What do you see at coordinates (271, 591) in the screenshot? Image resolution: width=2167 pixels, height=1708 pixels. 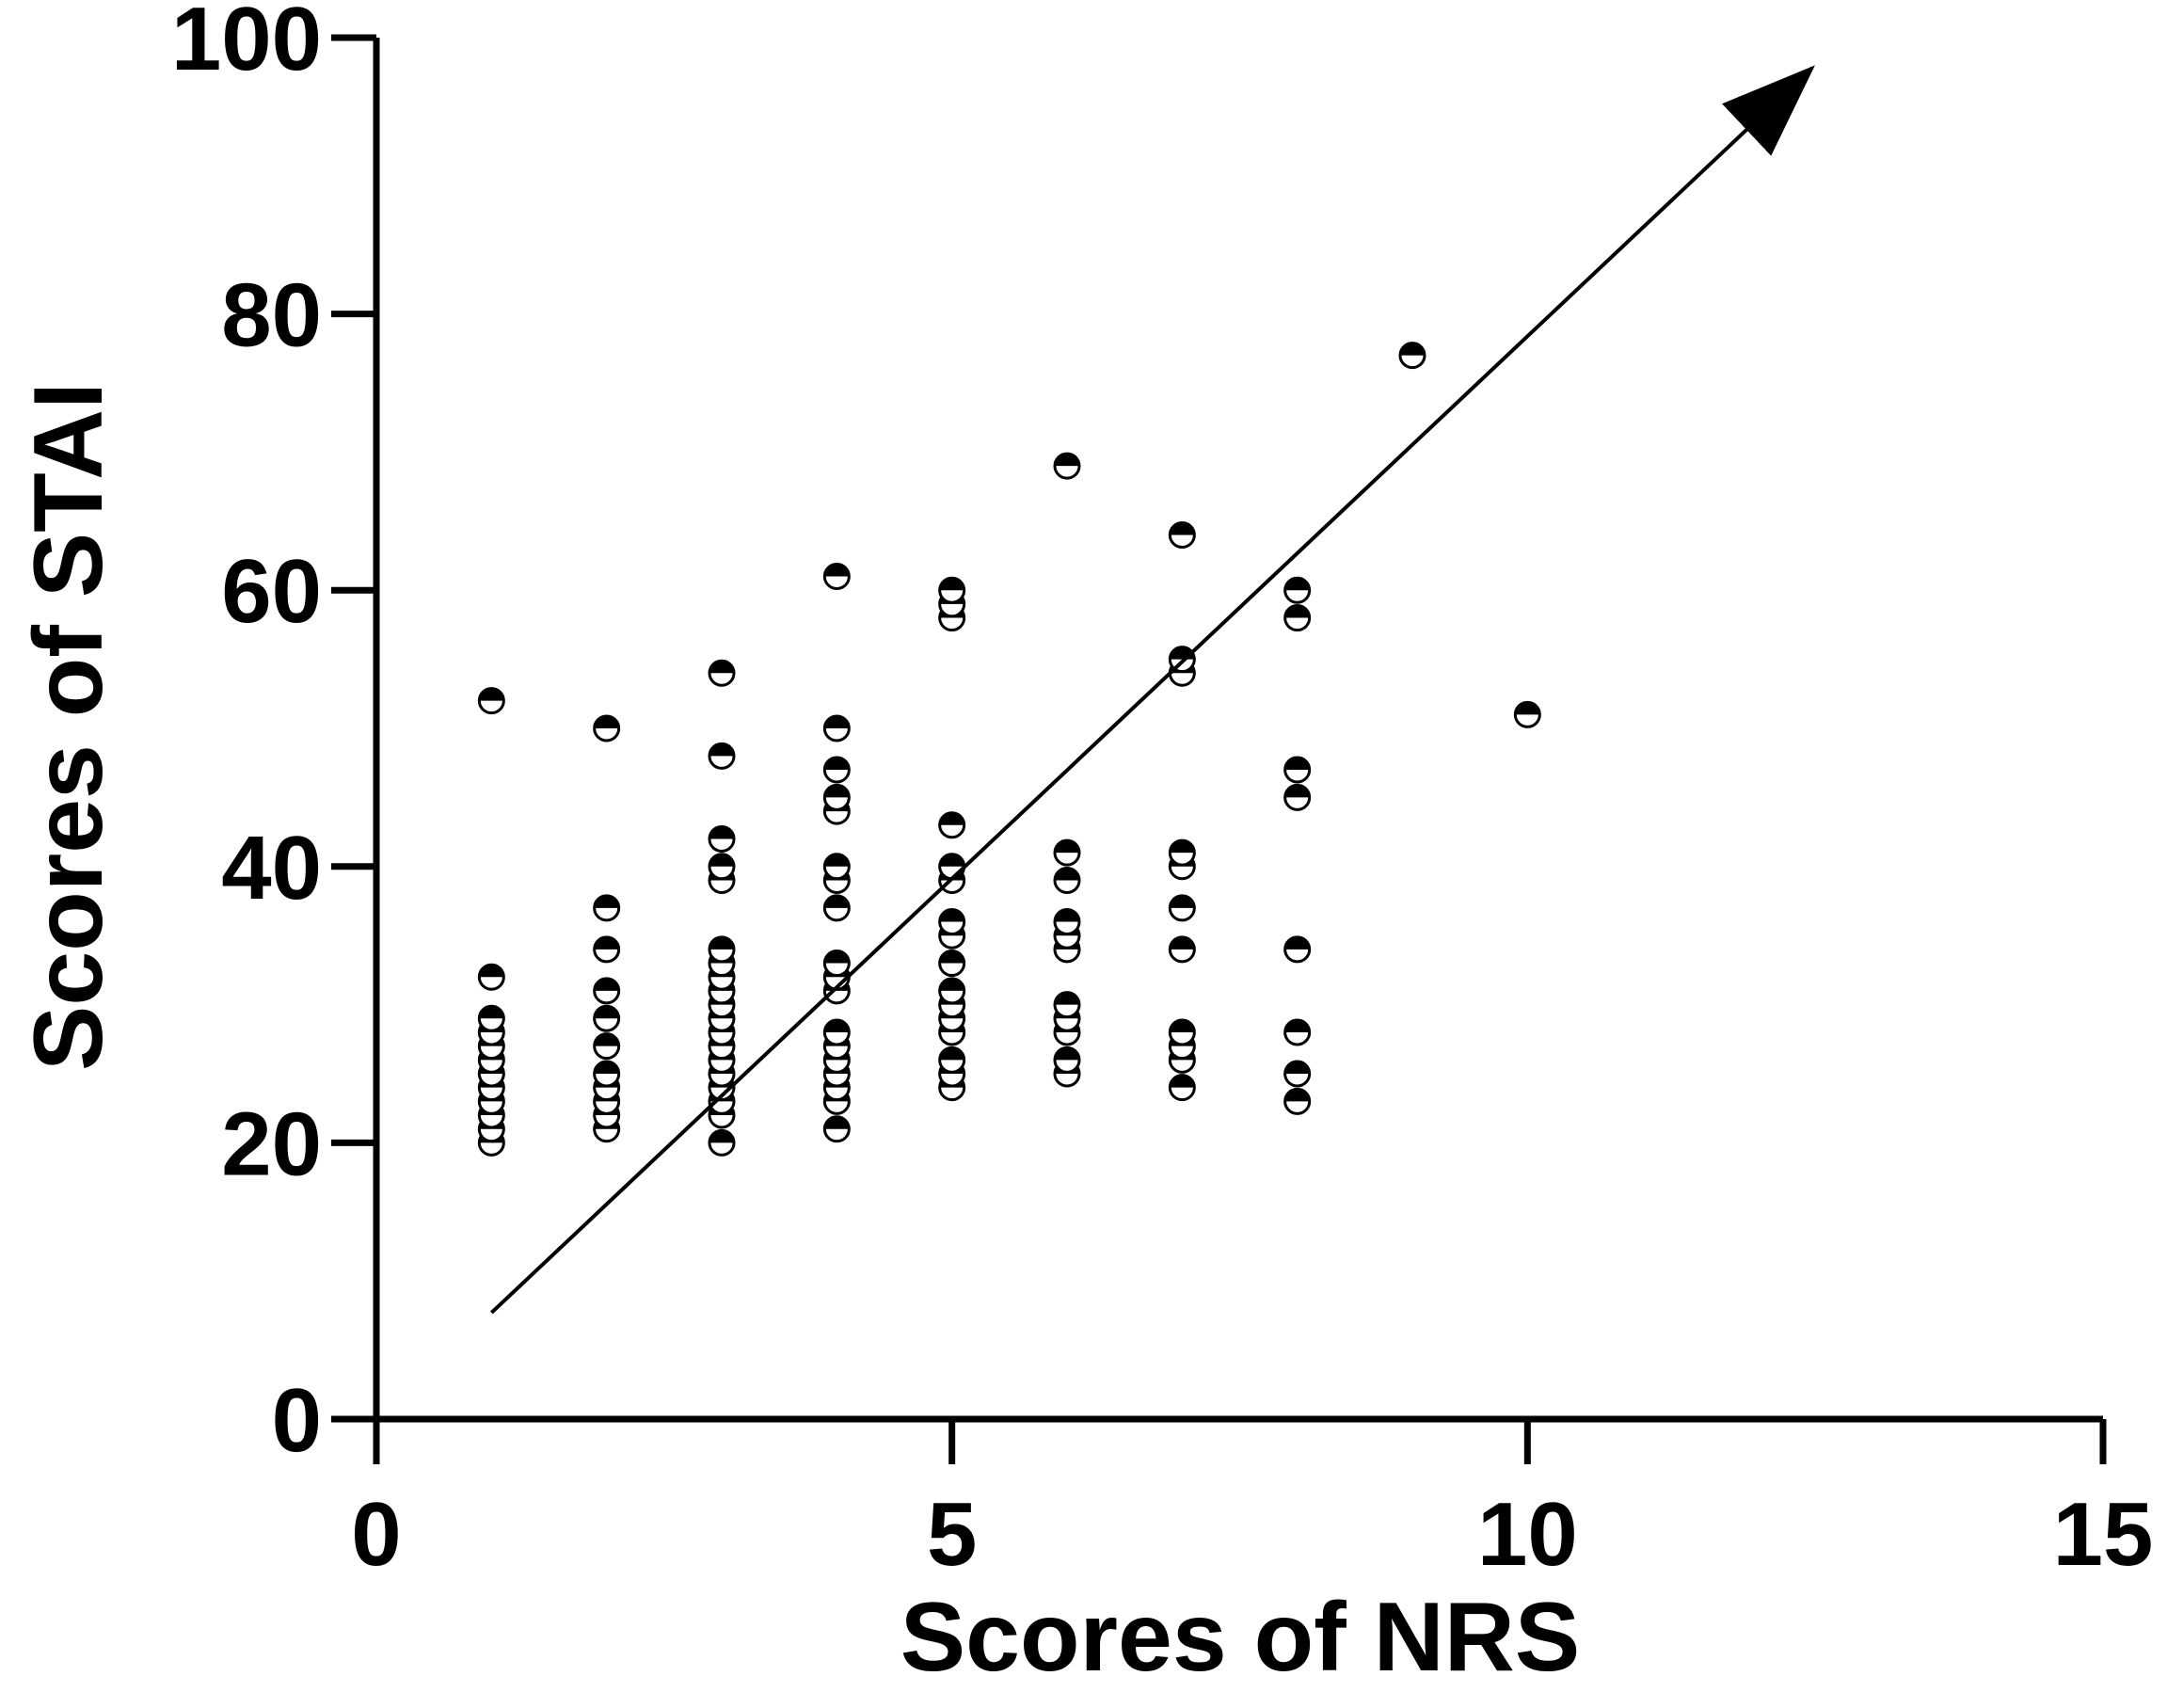 I see `y-tick-label: 60` at bounding box center [271, 591].